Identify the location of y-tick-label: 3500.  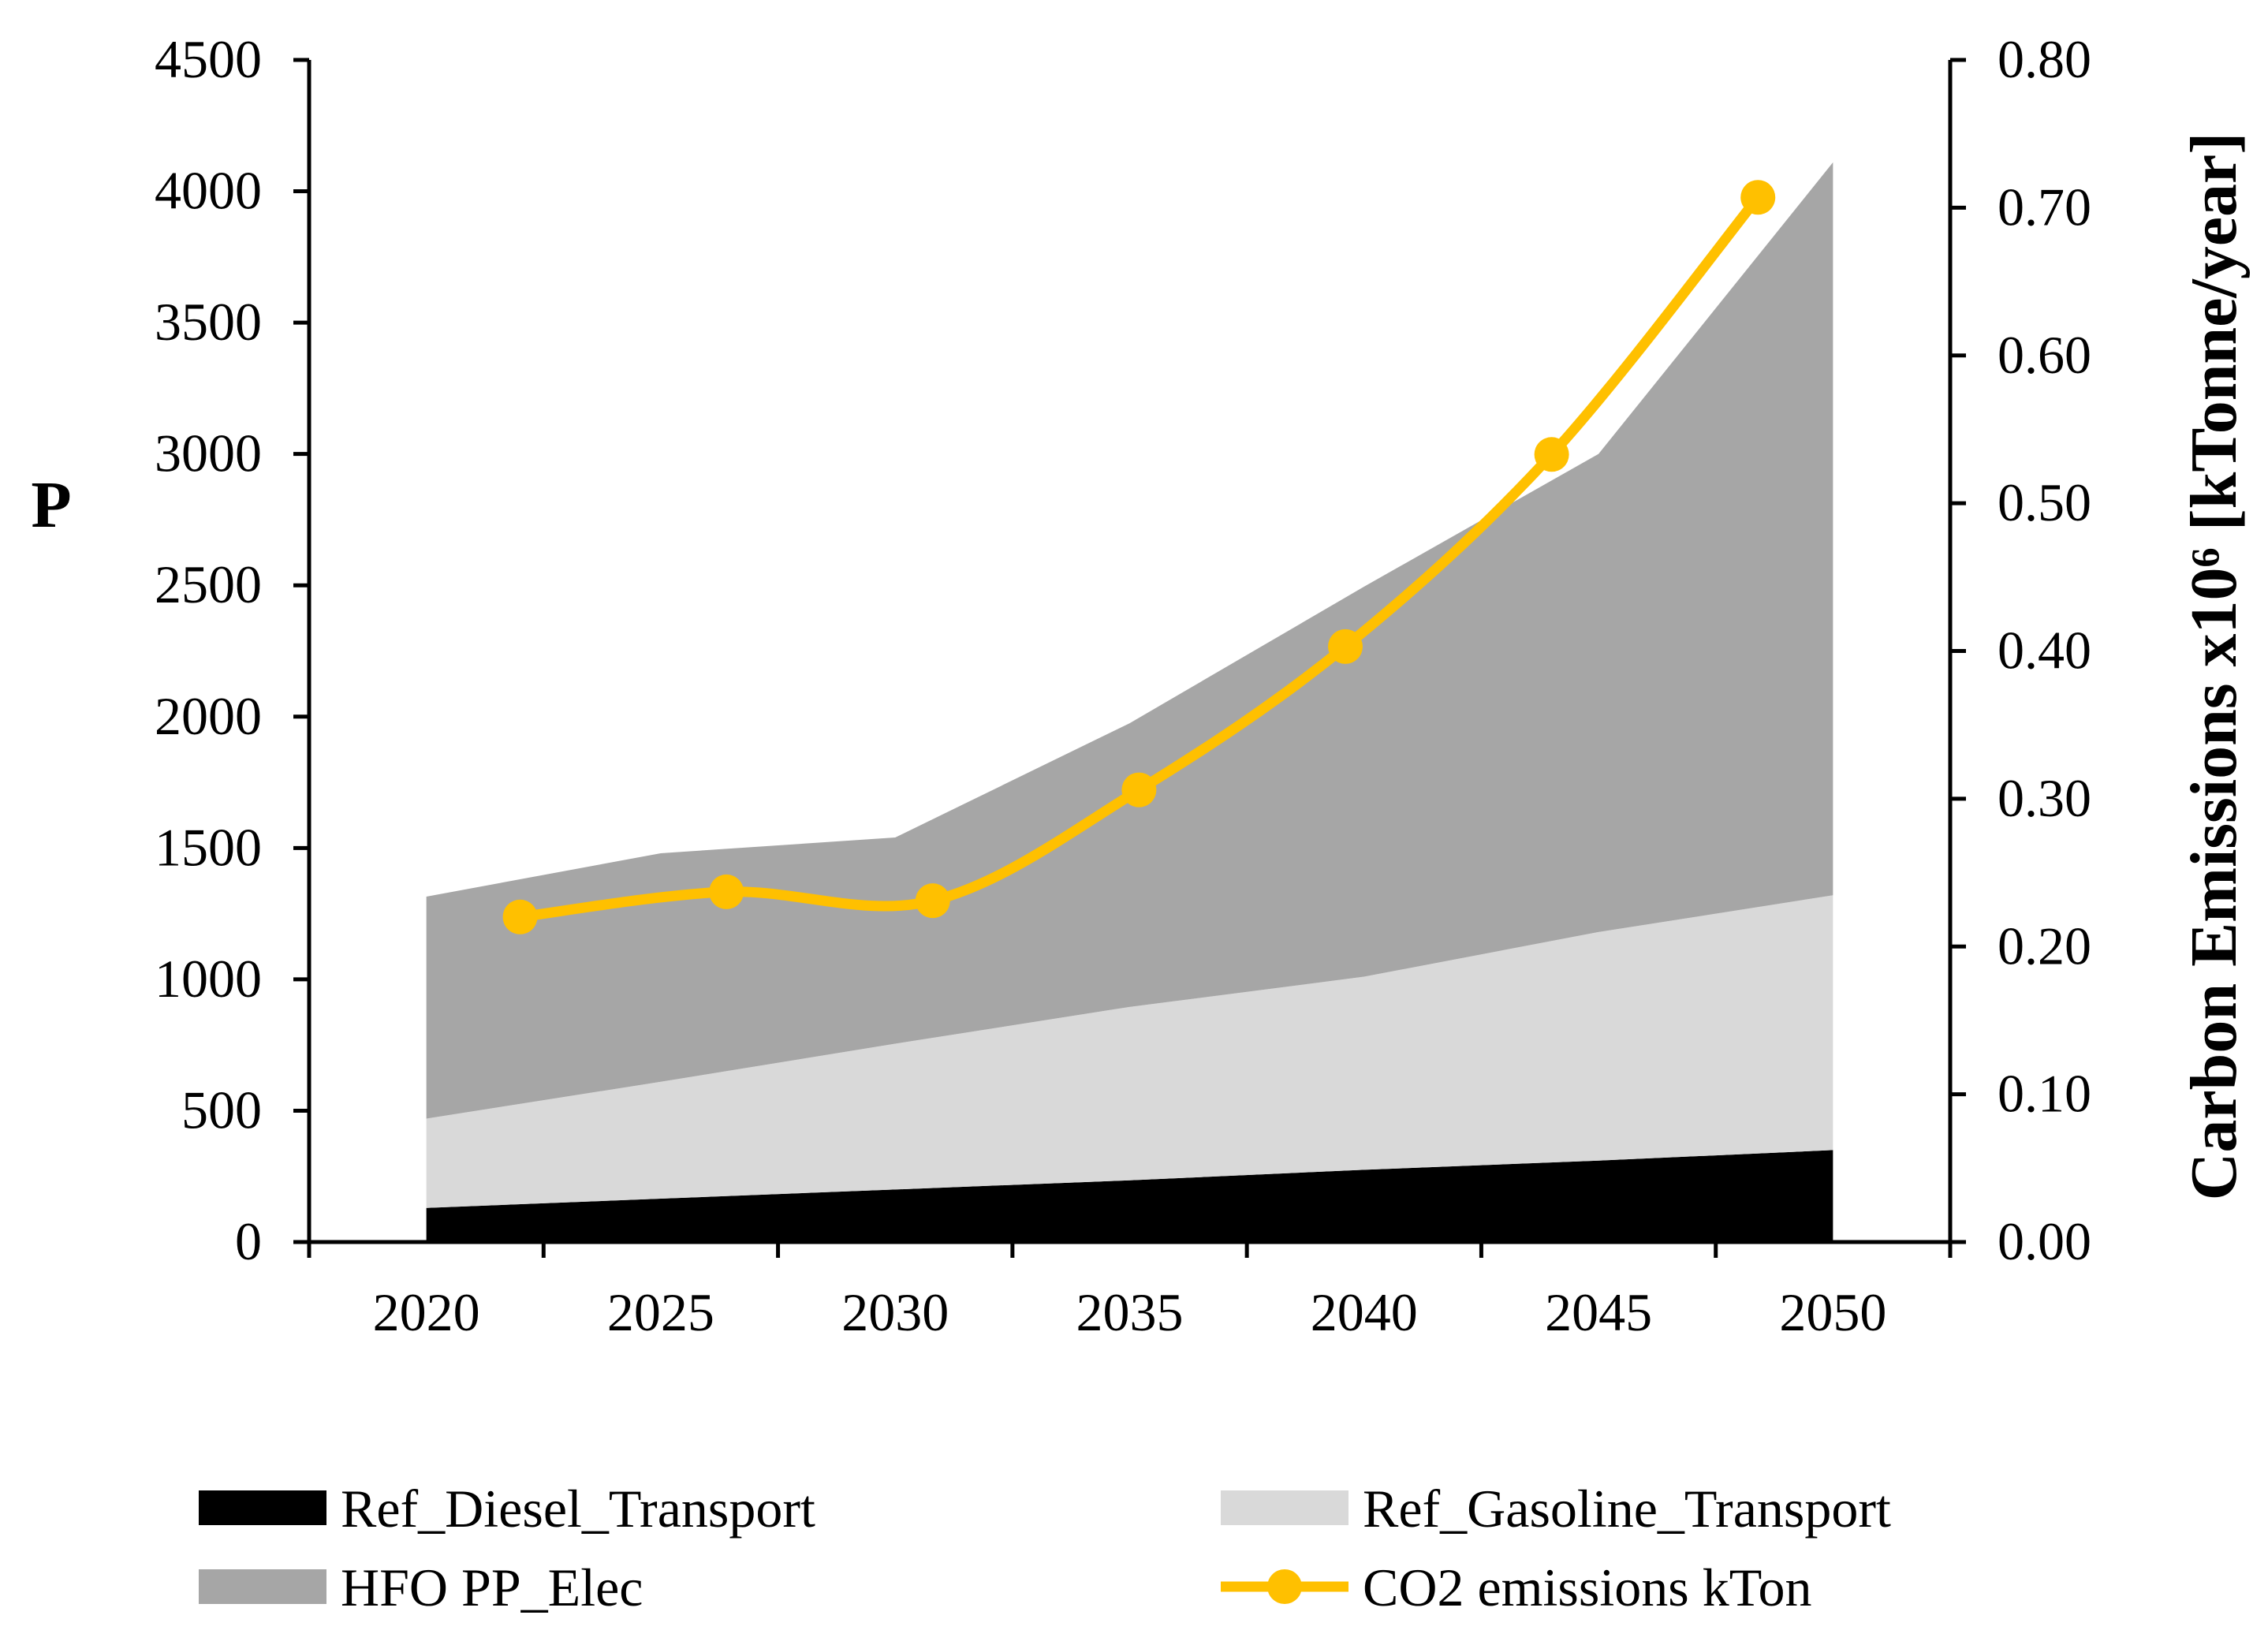
(208, 322).